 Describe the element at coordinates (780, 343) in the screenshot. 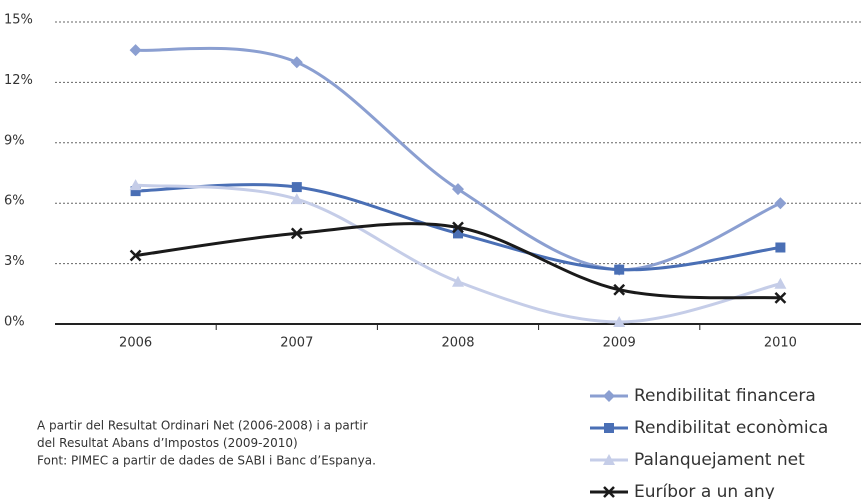

I see `x-tick-label: 2010` at that location.